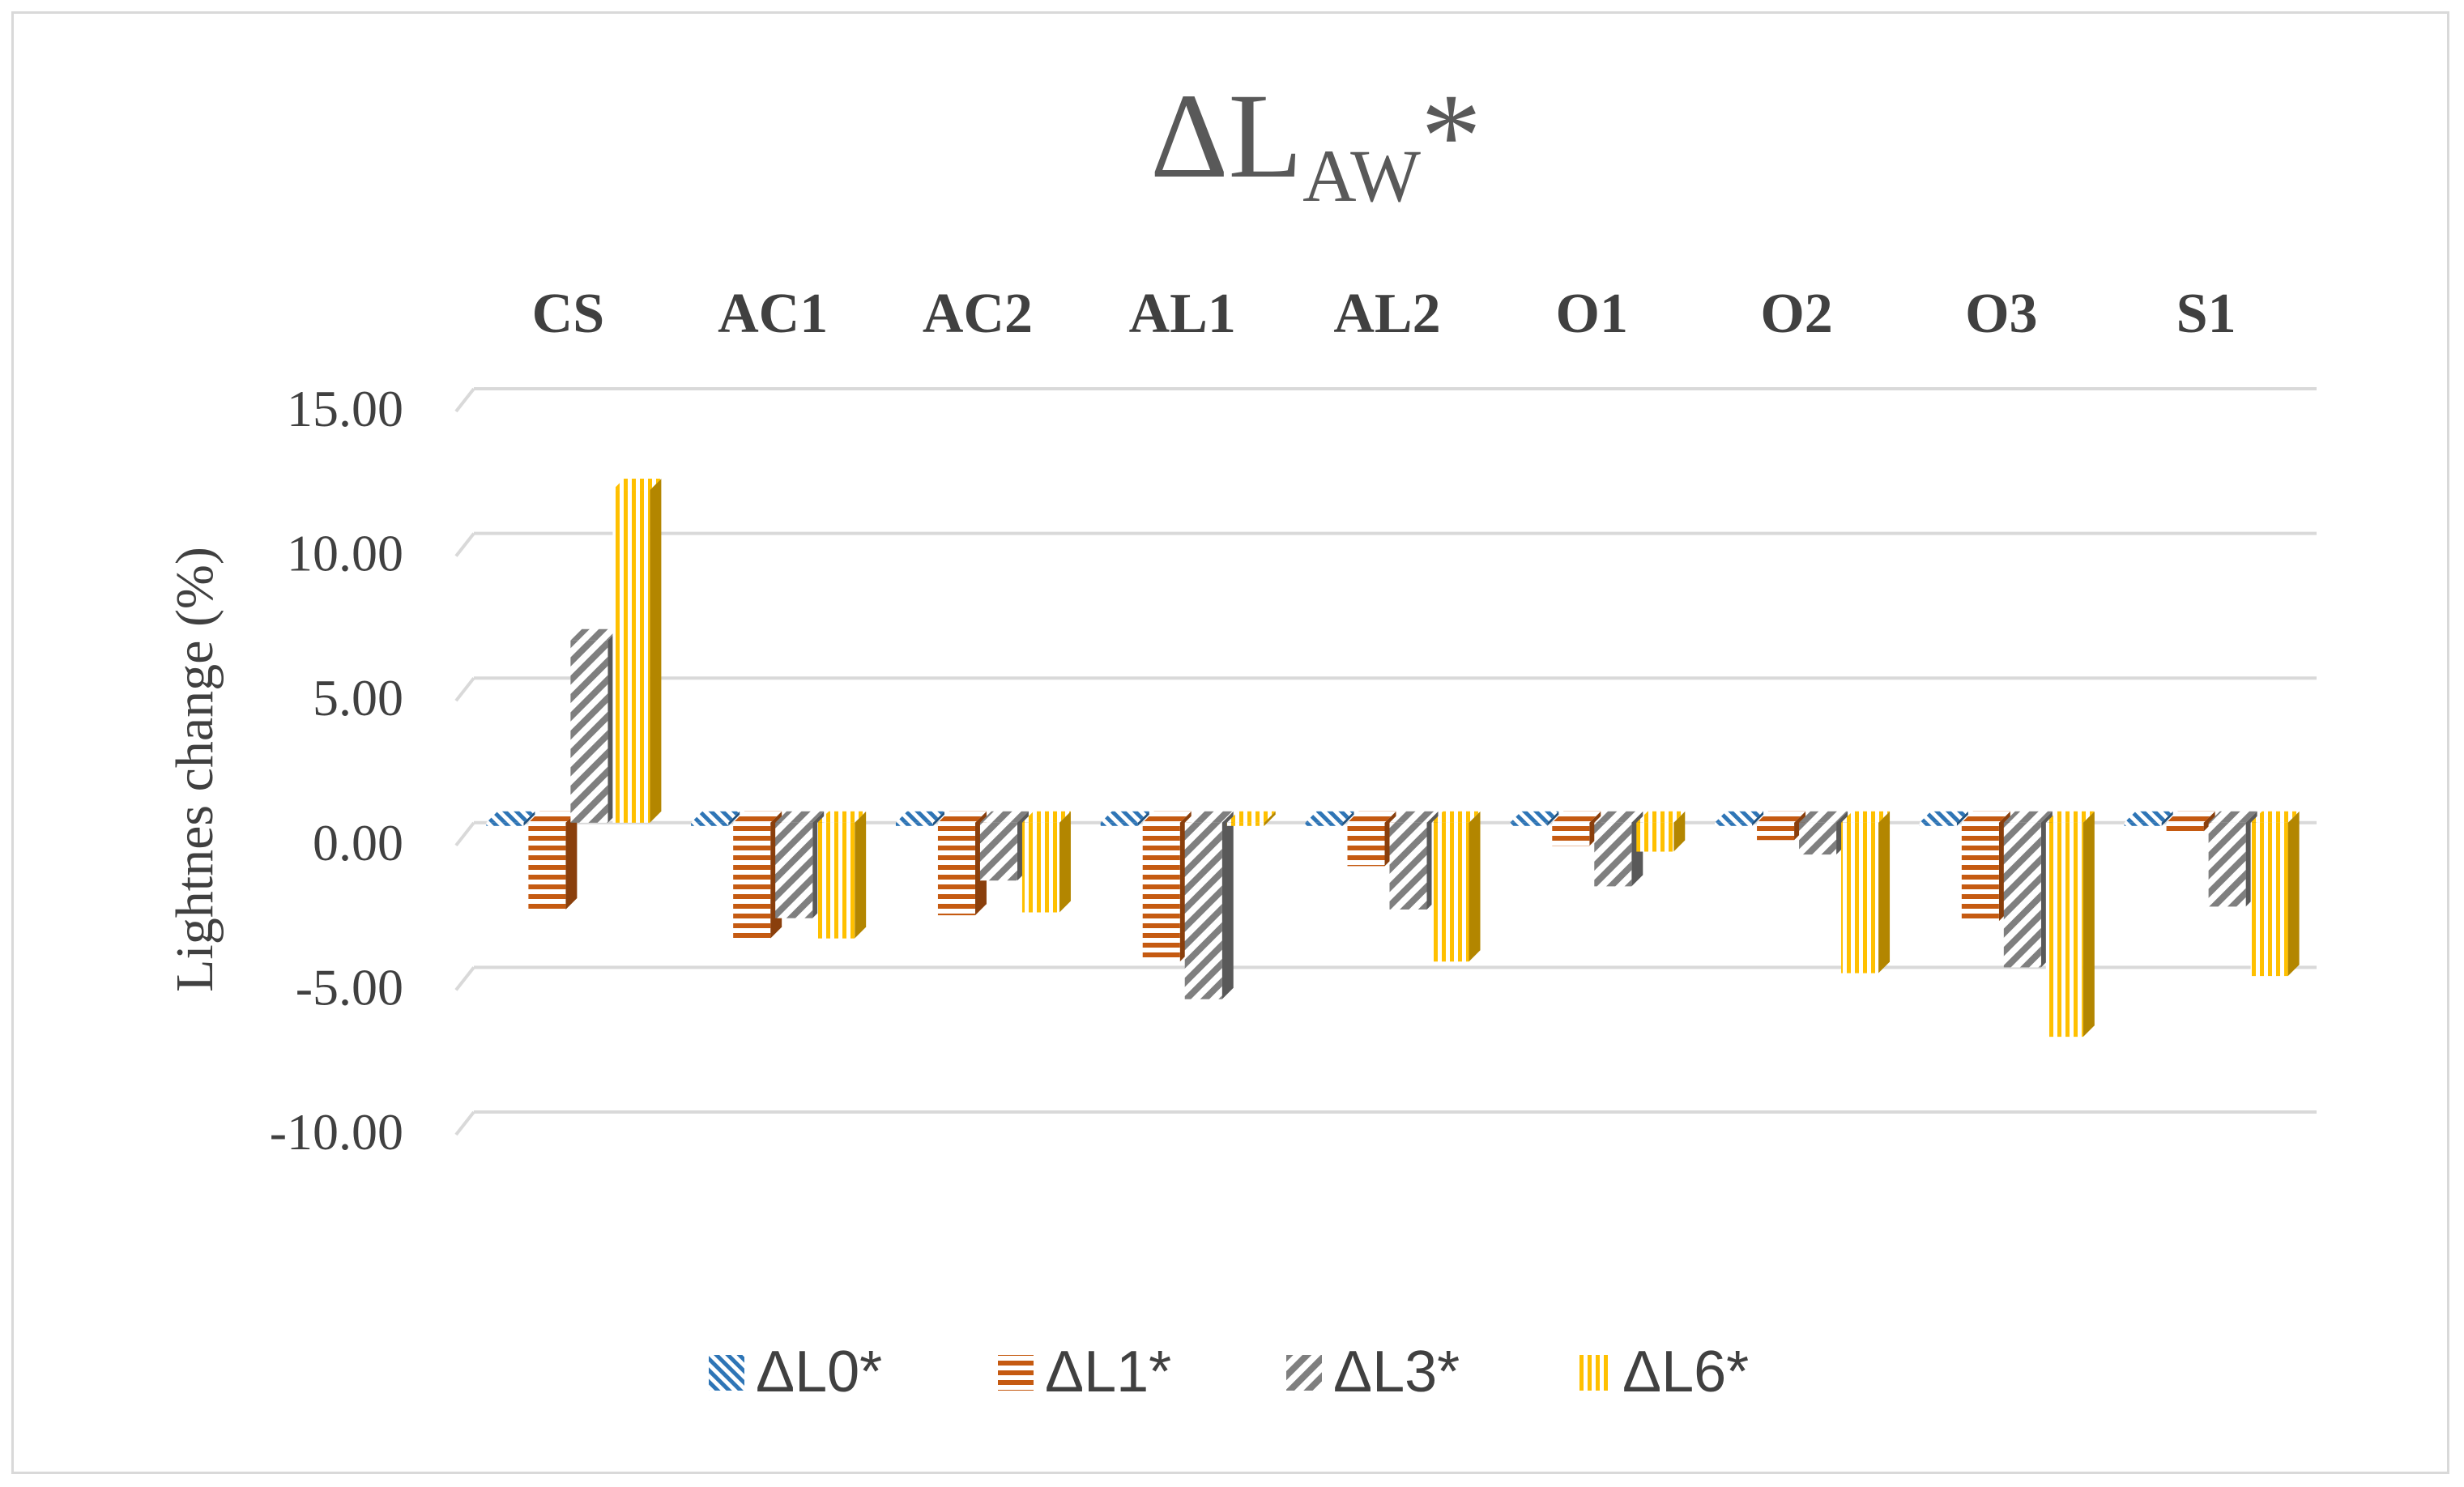  Describe the element at coordinates (1226, 136) in the screenshot. I see `chart-title-main: ΔL` at that location.